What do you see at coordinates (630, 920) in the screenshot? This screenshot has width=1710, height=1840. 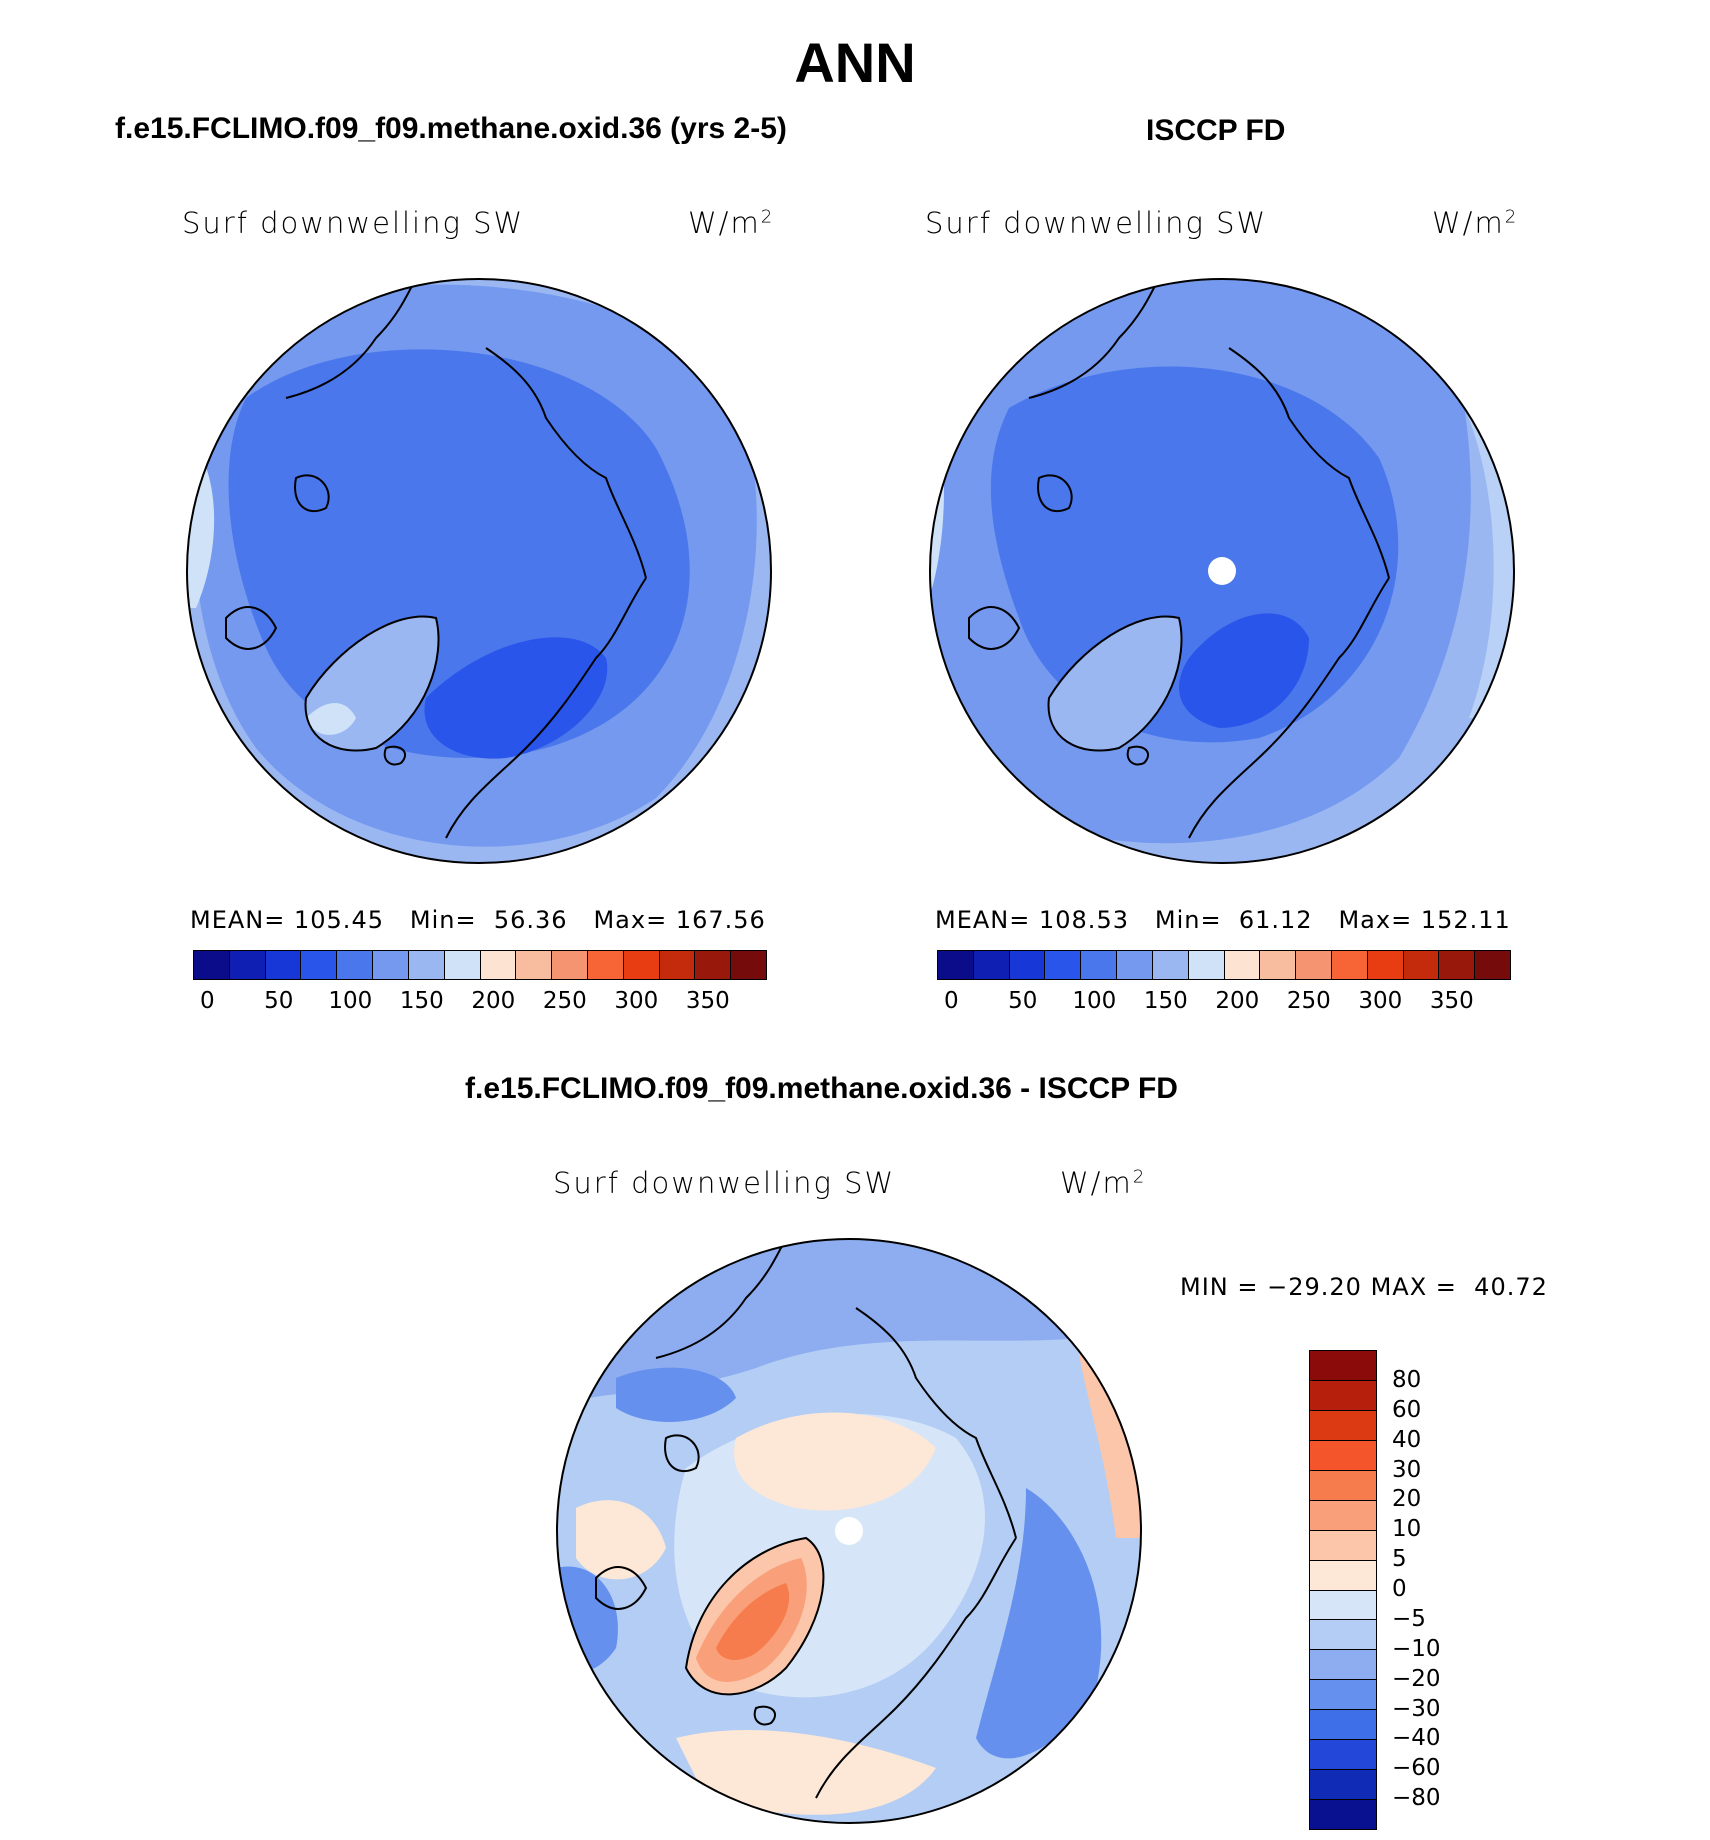 I see `panel1-max-label: Max=` at bounding box center [630, 920].